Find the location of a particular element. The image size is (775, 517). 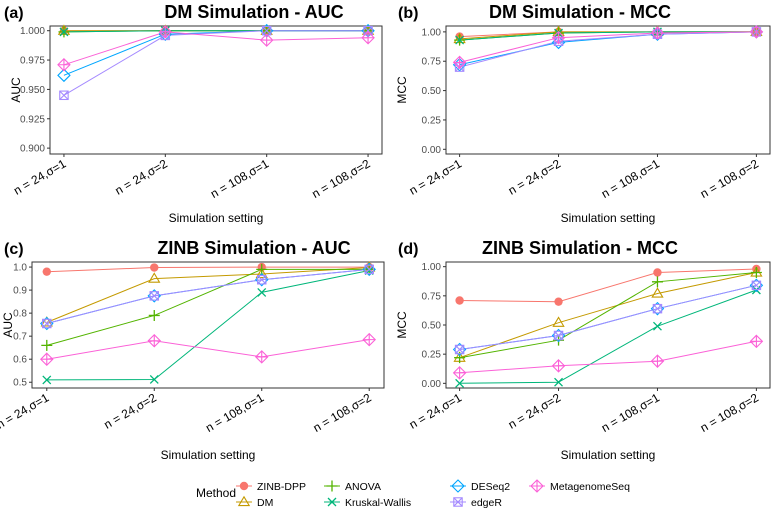

panel-label: (c) is located at coordinates (14, 249).